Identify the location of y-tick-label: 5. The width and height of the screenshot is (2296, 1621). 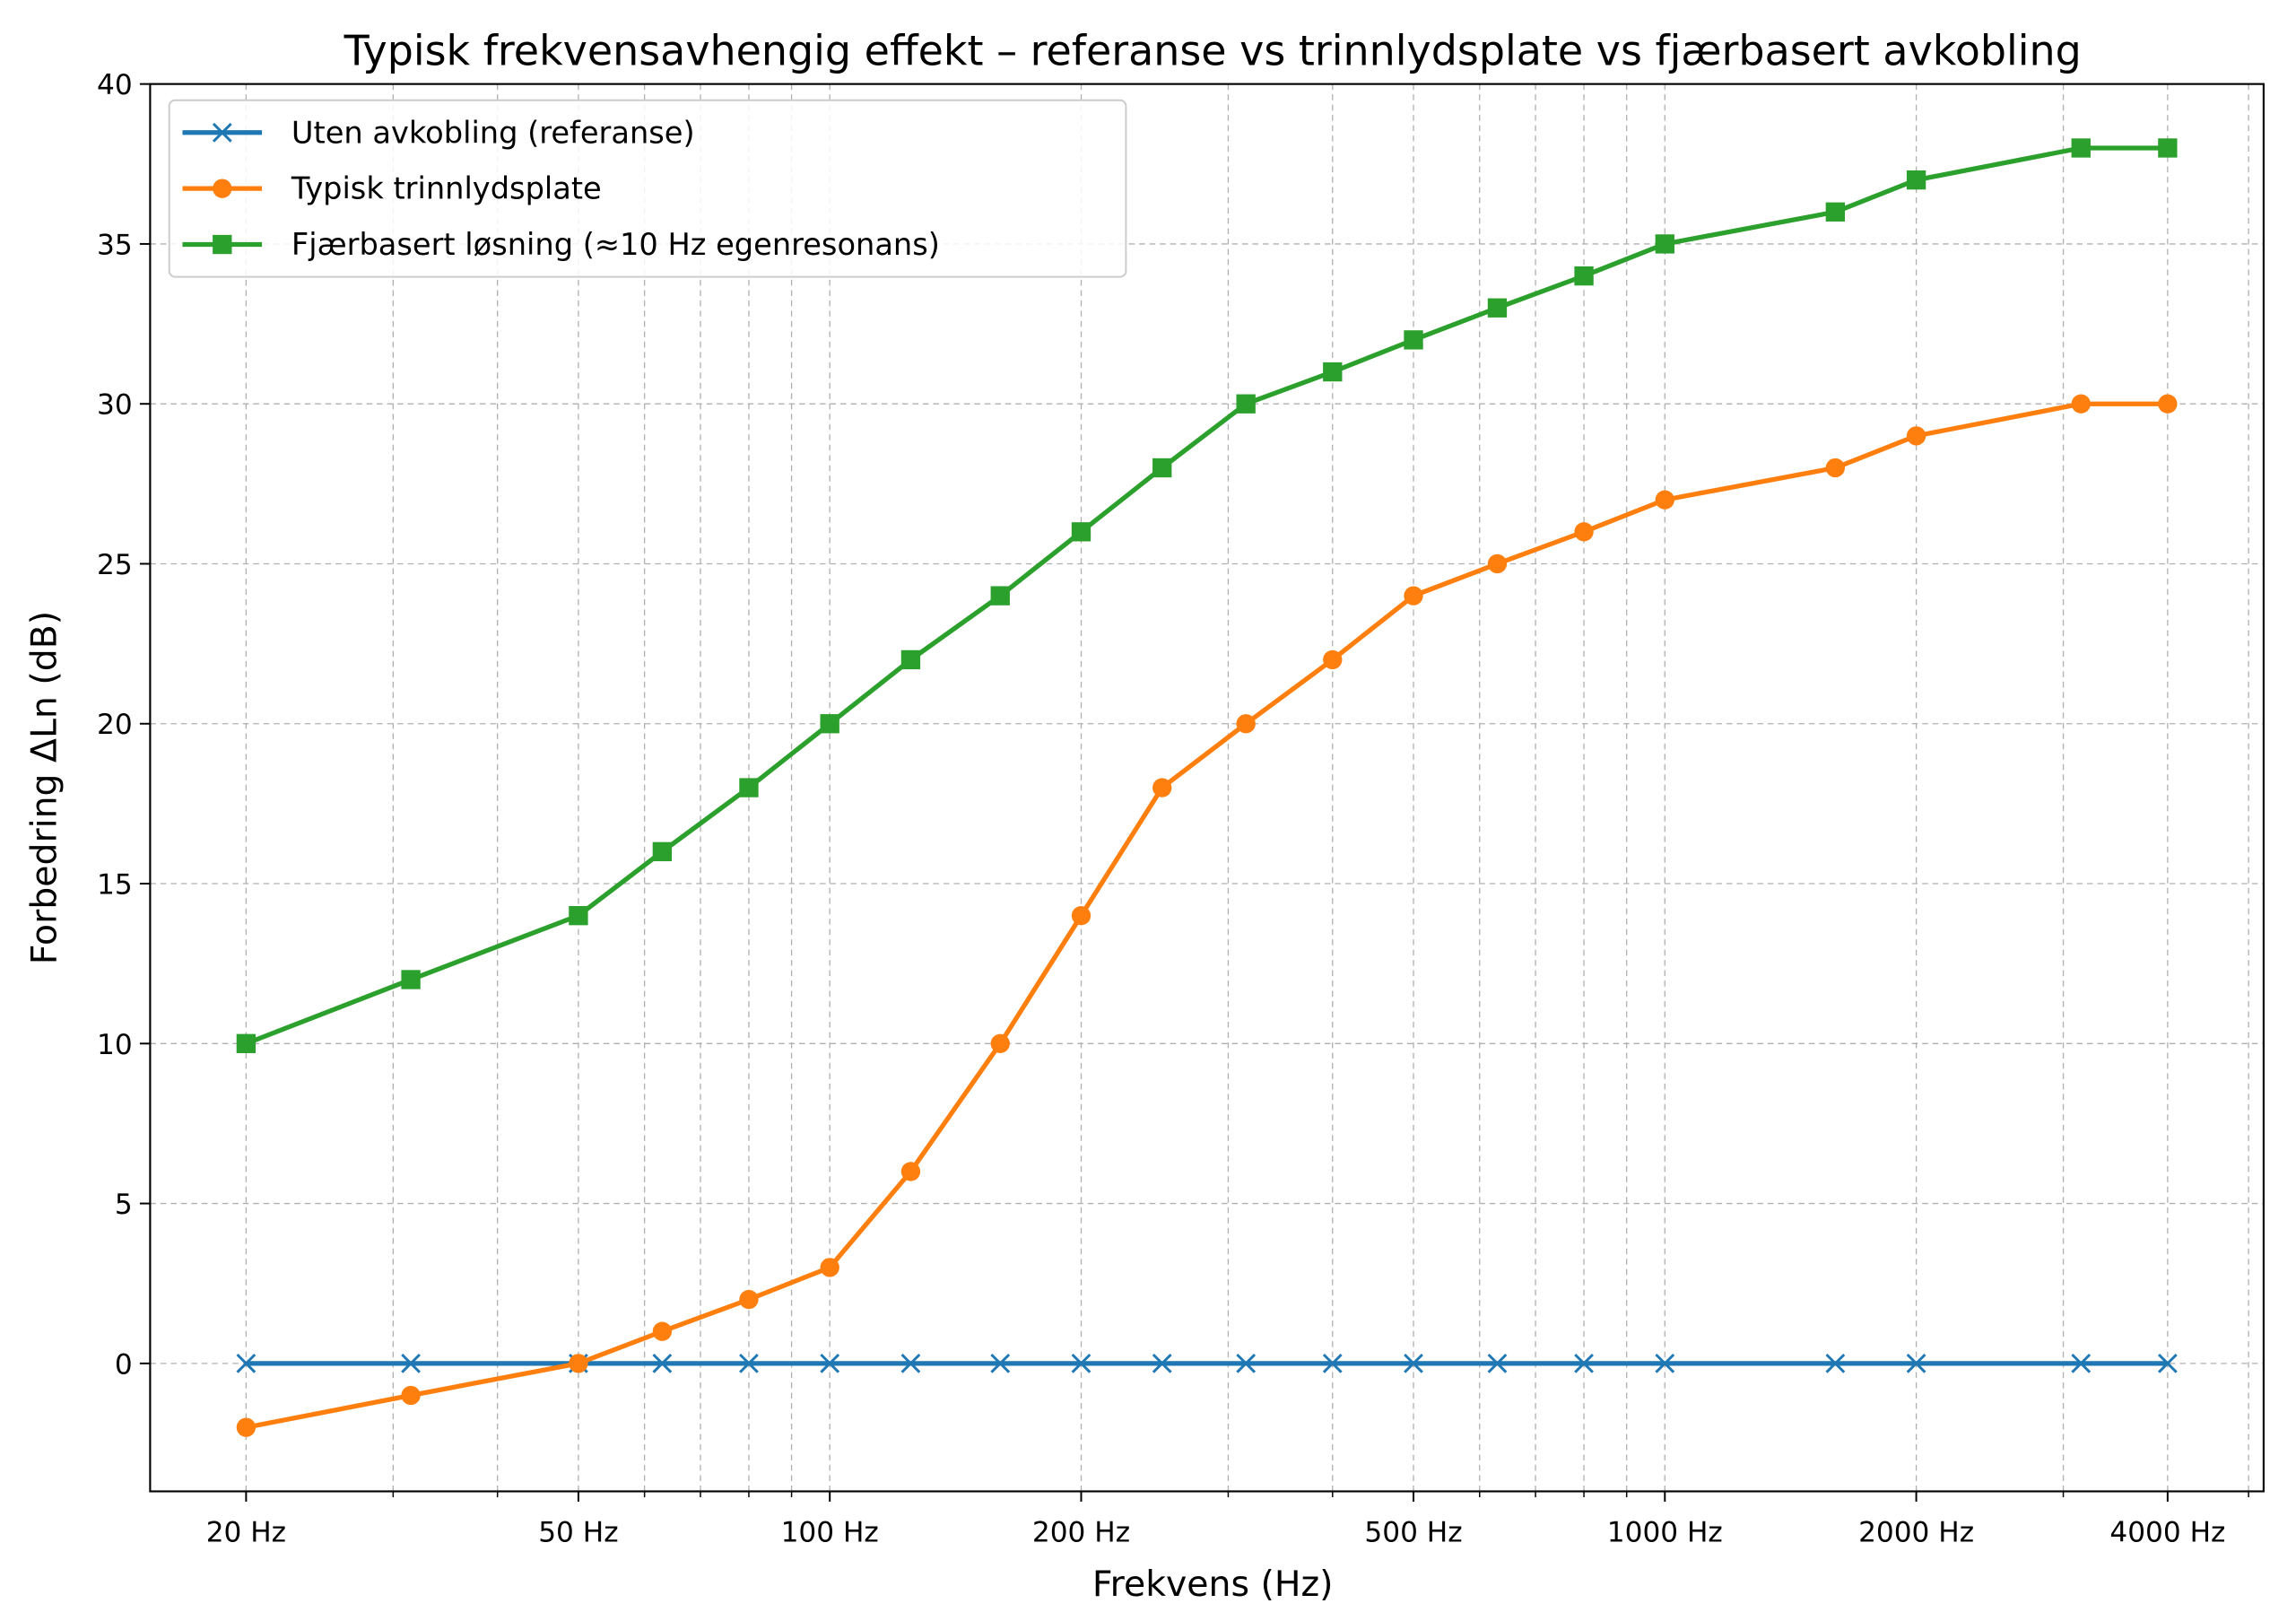
(124, 1205).